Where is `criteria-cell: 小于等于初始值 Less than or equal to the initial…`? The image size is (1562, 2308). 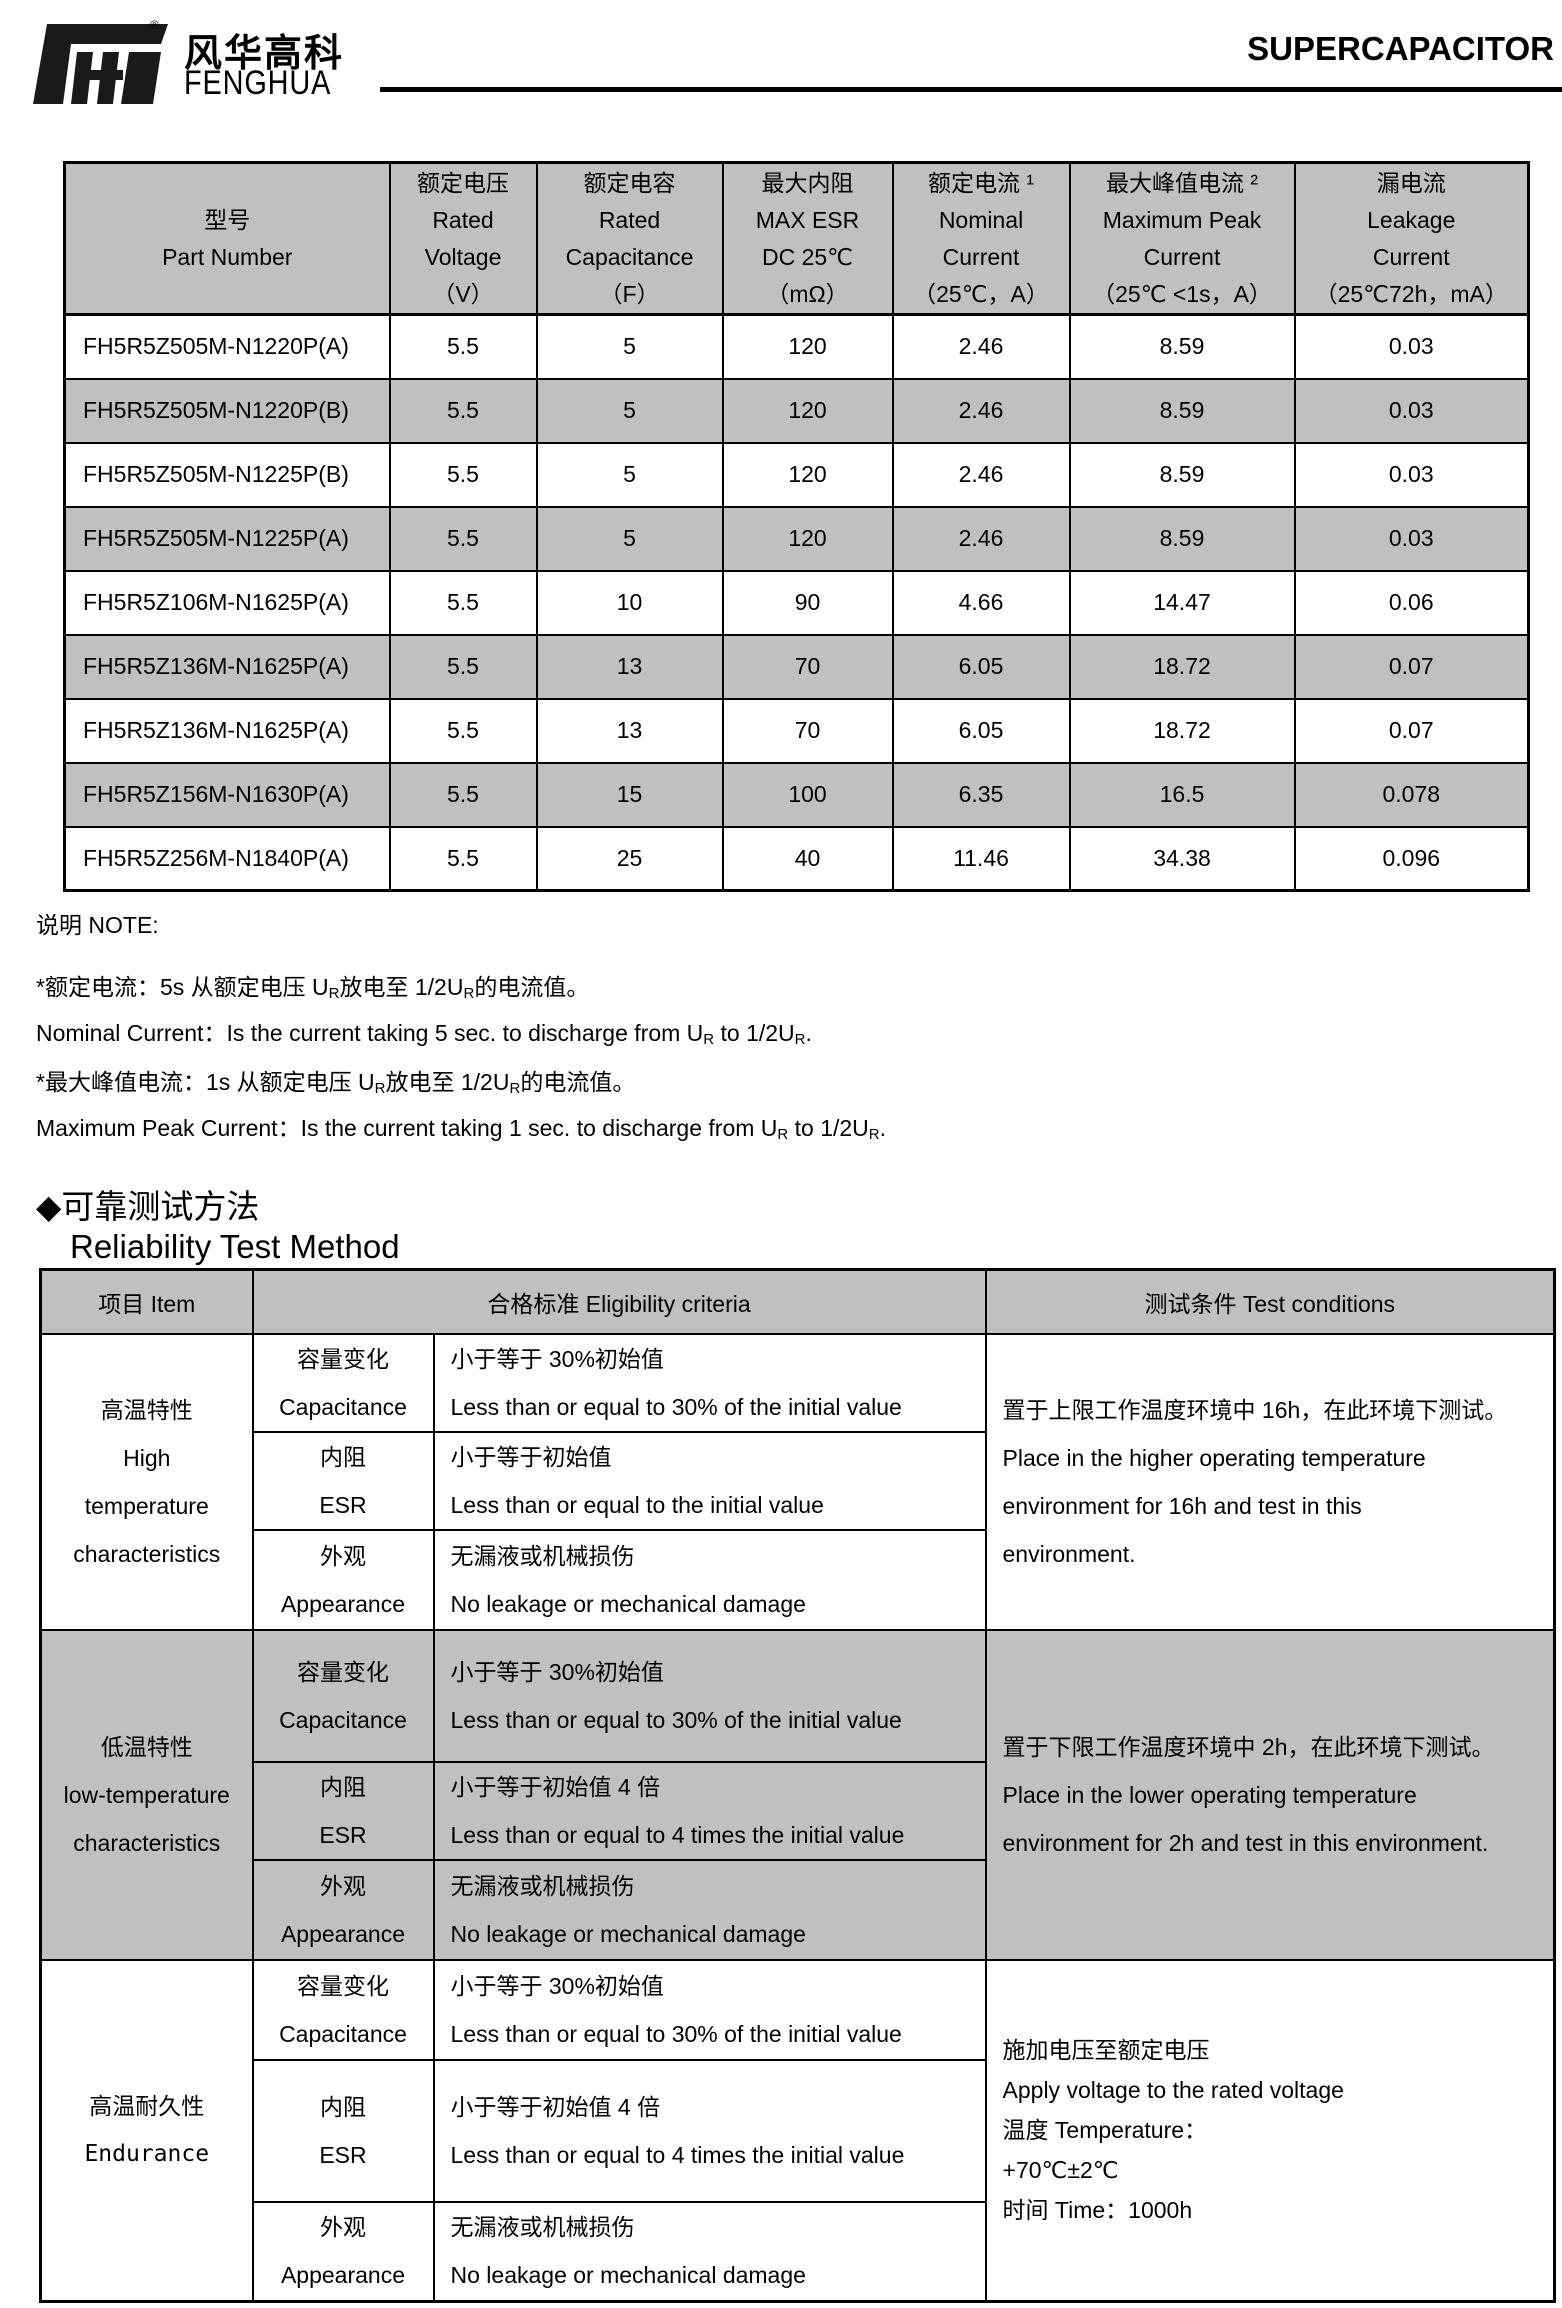
criteria-cell: 小于等于初始值 Less than or equal to the initial… is located at coordinates (709, 1480).